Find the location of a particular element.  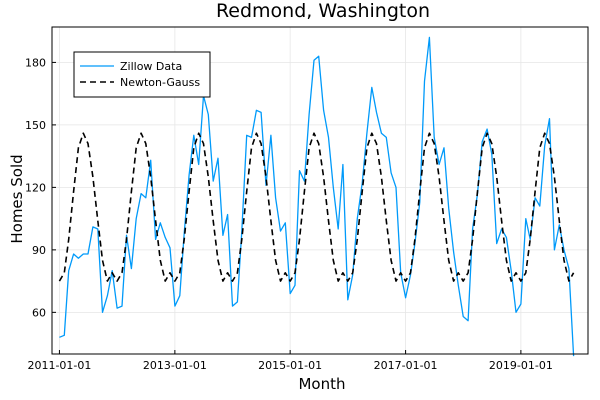

x-tick-label: 2011-01-01 is located at coordinates (59, 365).